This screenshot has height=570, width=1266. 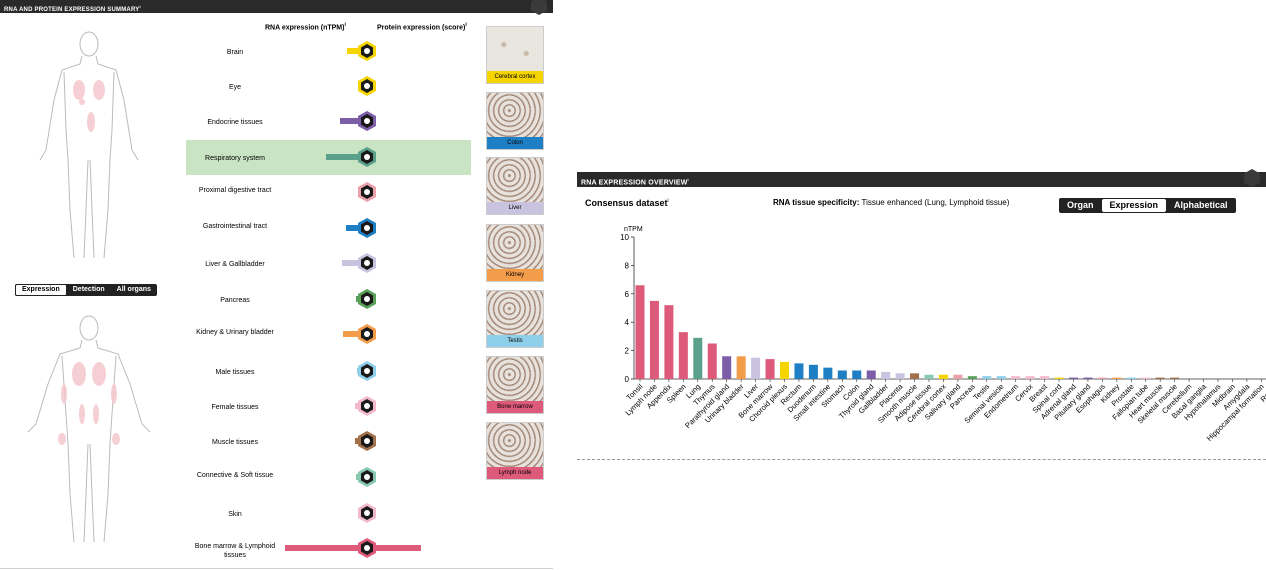 I want to click on organ-label: Respiratory system, so click(x=235, y=158).